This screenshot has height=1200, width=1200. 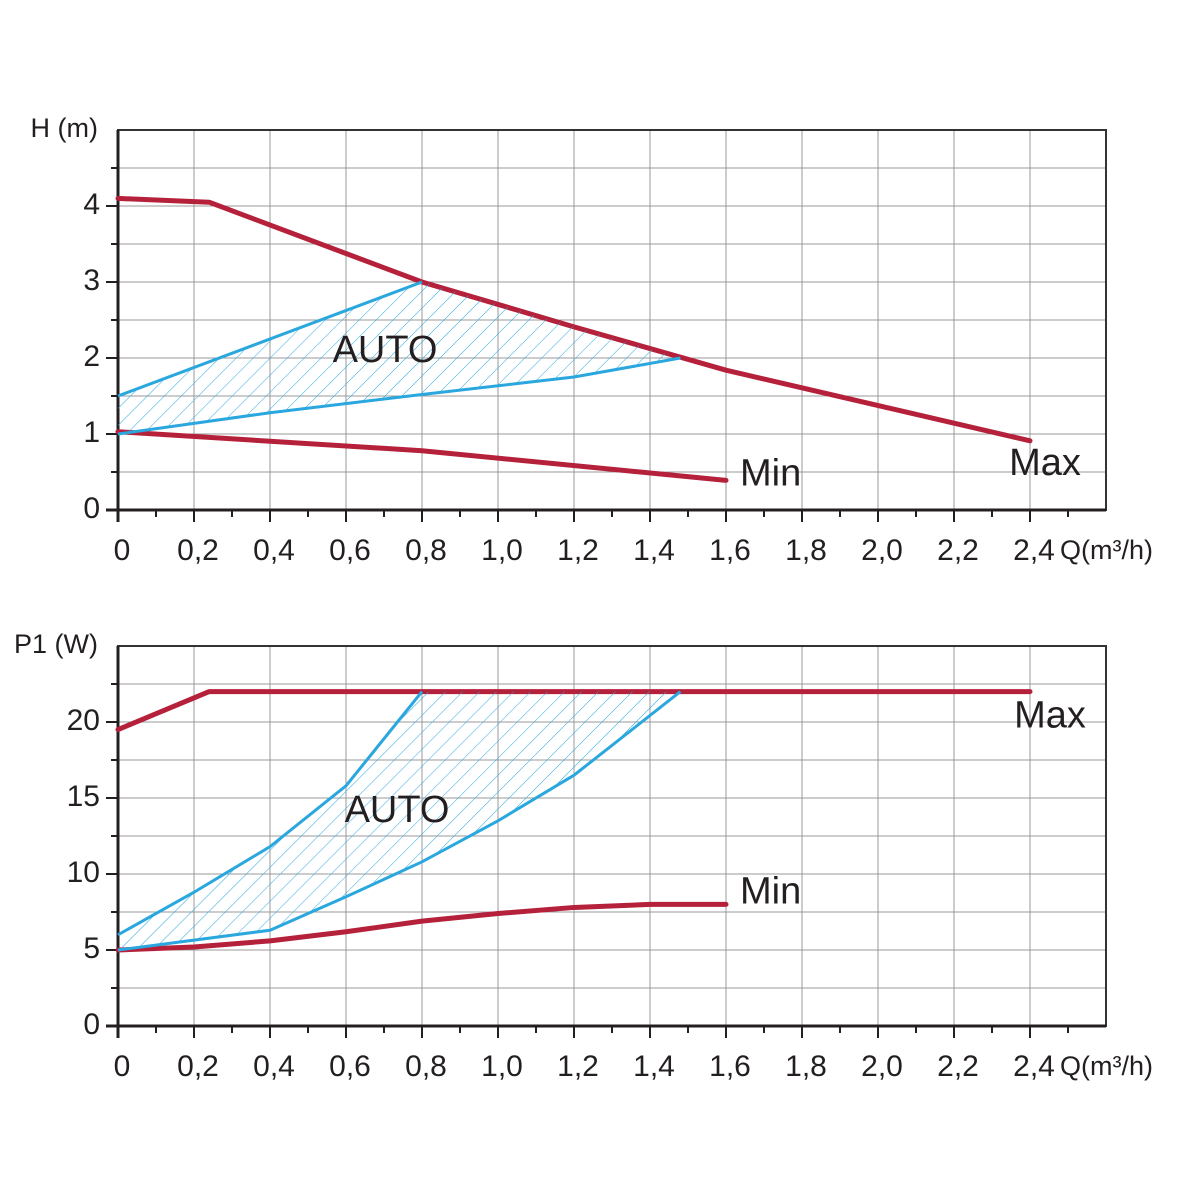 What do you see at coordinates (83, 796) in the screenshot?
I see `y-tick-label: 15` at bounding box center [83, 796].